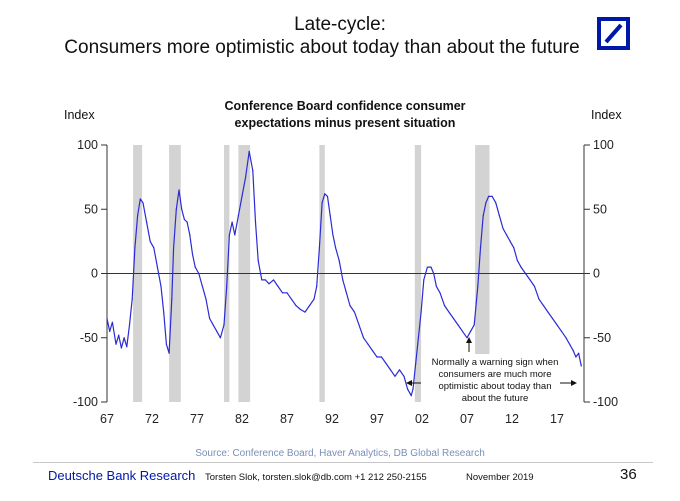 The image size is (680, 501). What do you see at coordinates (493, 380) in the screenshot?
I see `annotation-box` at bounding box center [493, 380].